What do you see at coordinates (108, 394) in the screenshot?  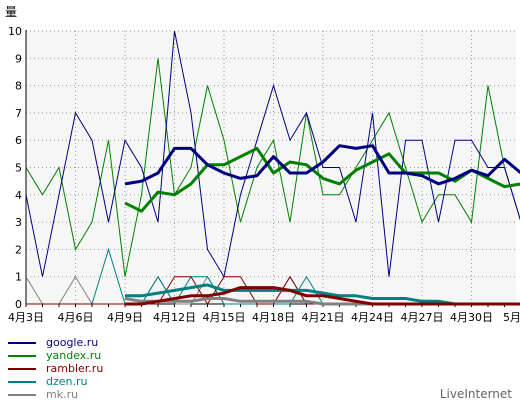 I see `legend-item-mk: mk.ru` at bounding box center [108, 394].